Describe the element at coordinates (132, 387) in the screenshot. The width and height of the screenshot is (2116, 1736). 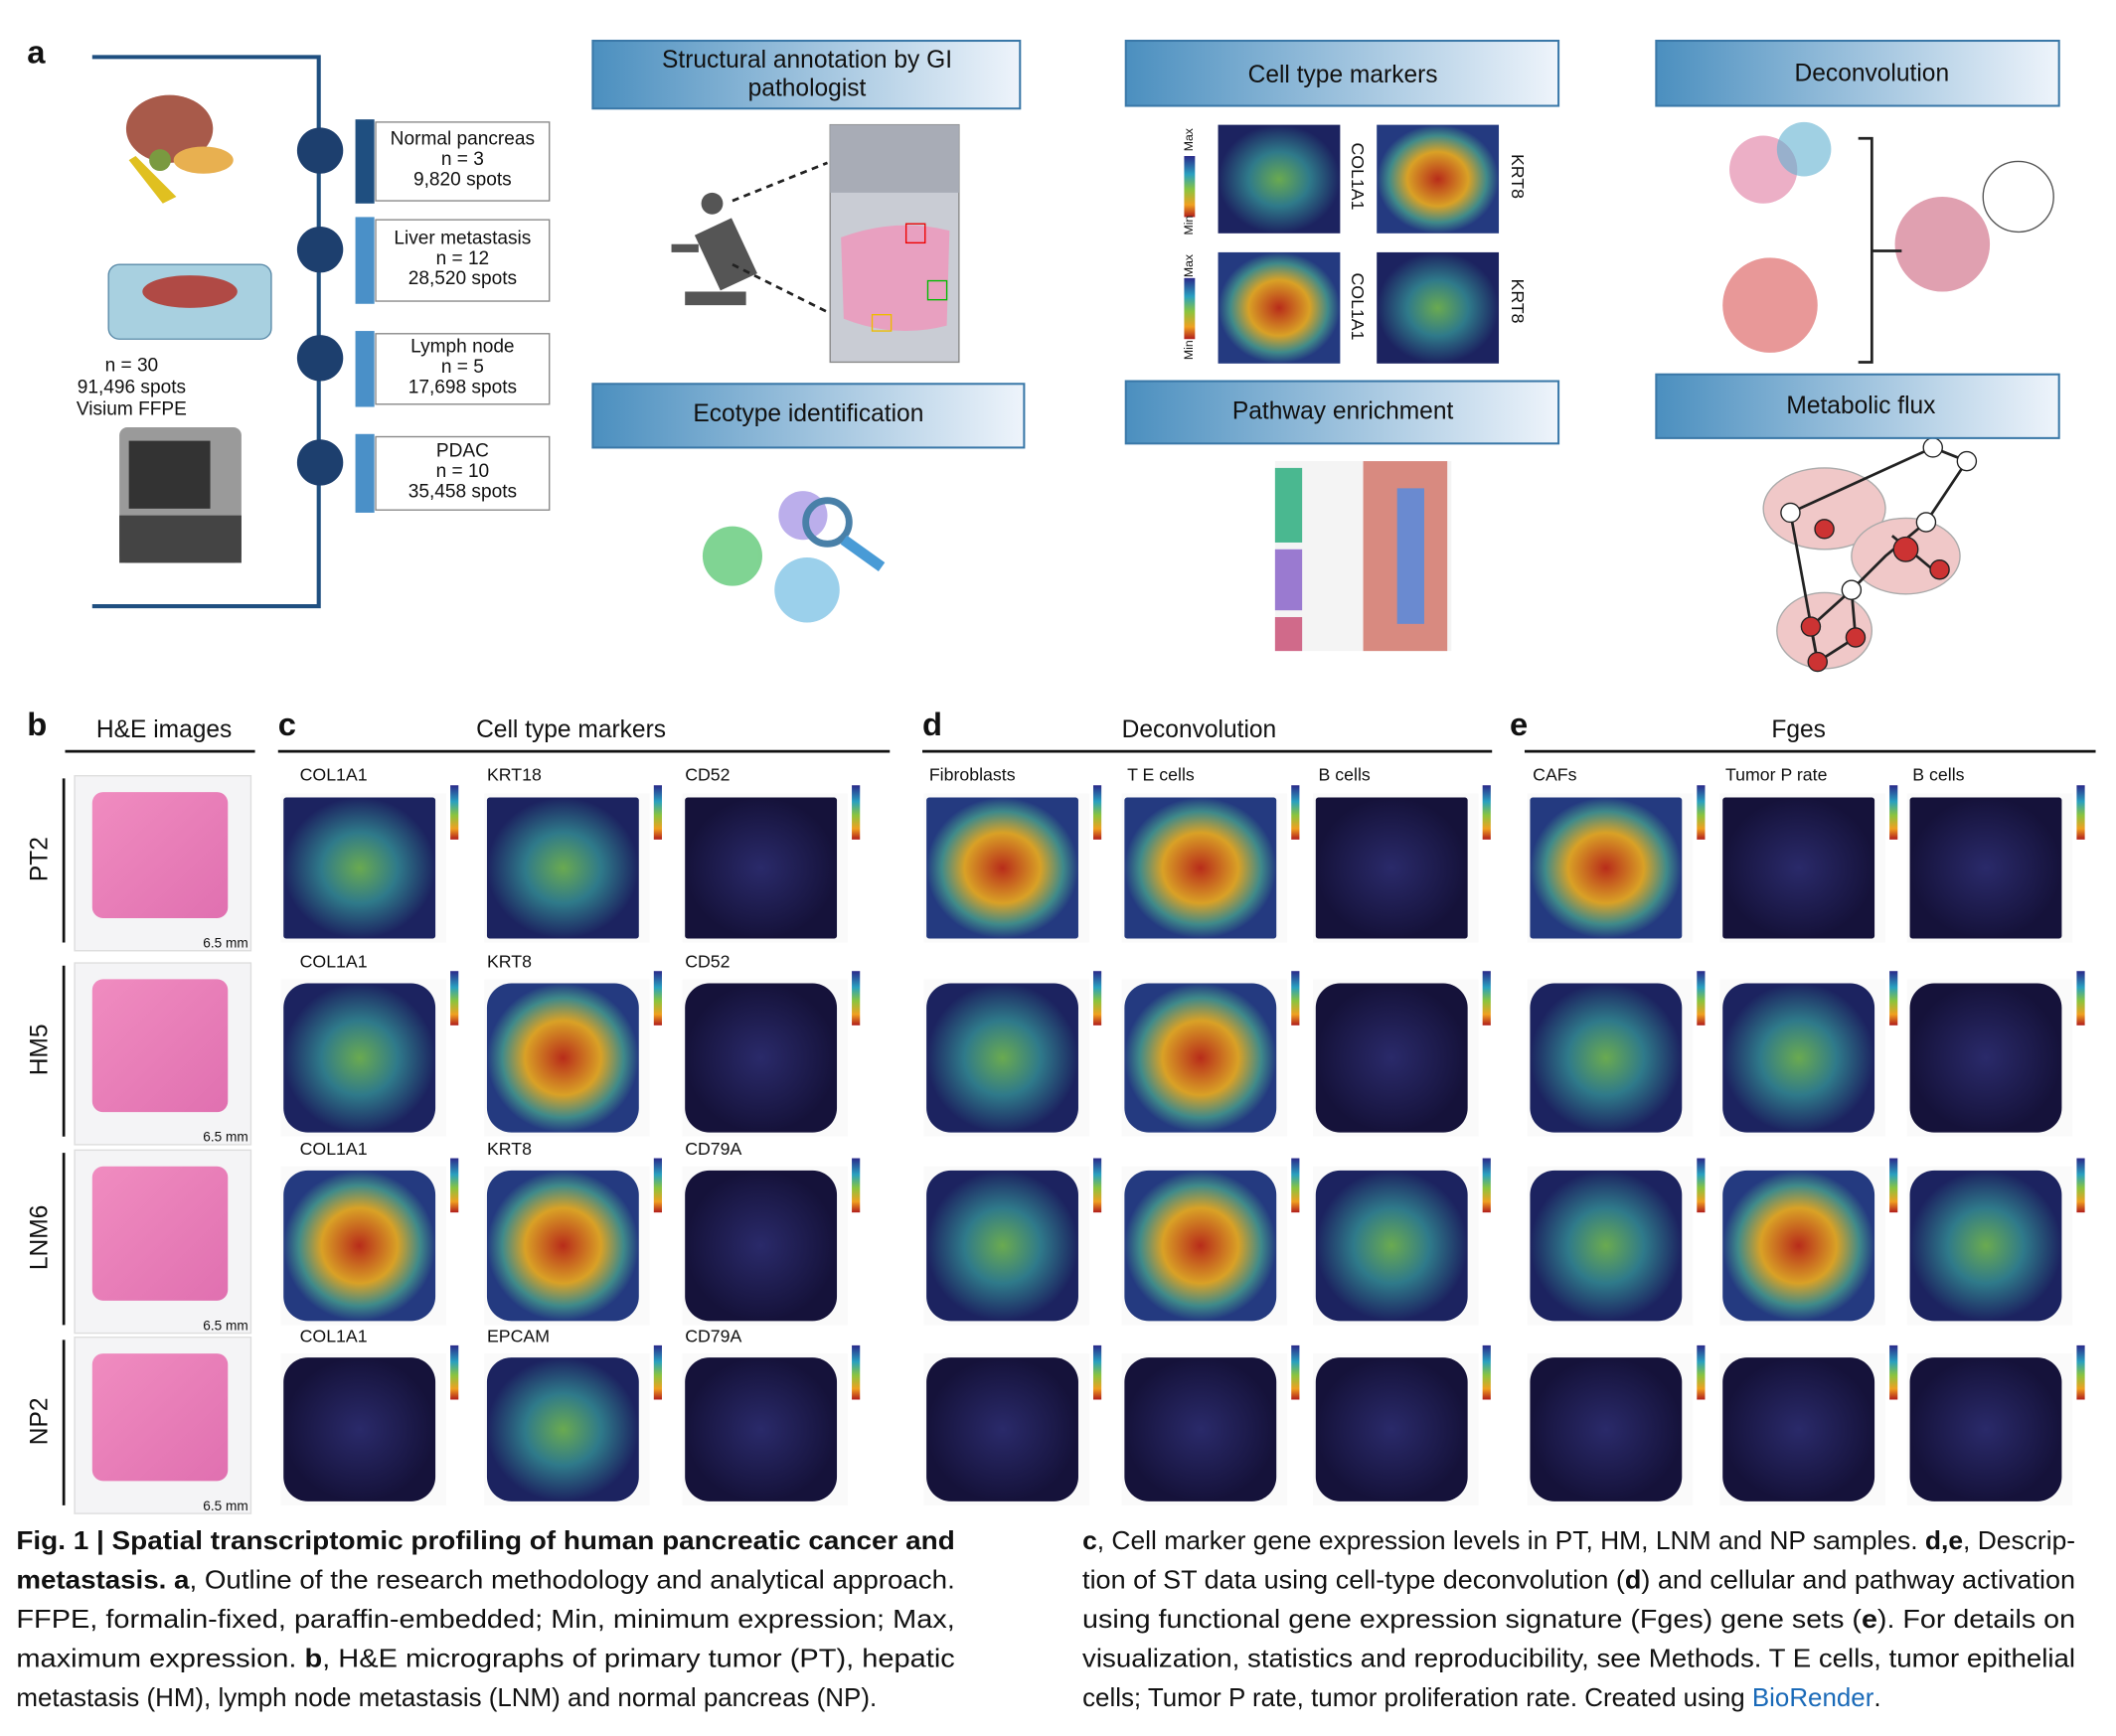
I see `cohort-text: 91,496 spots` at that location.